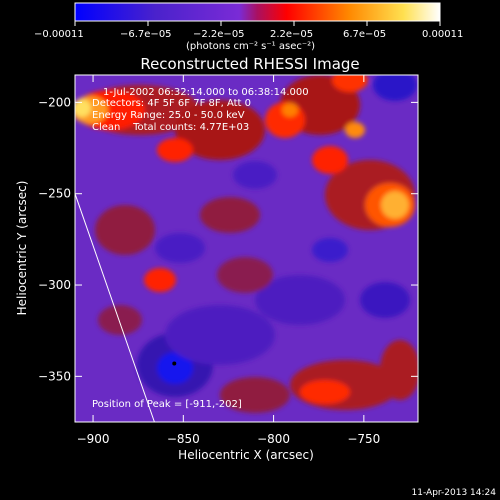  Describe the element at coordinates (364, 34) in the screenshot. I see `colorbar-tick-label-4: 6.7e−05` at that location.